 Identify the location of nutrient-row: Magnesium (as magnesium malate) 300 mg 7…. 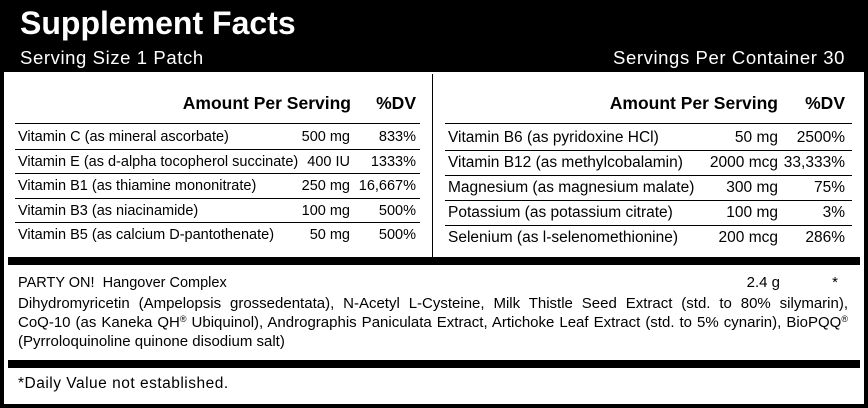
(648, 188).